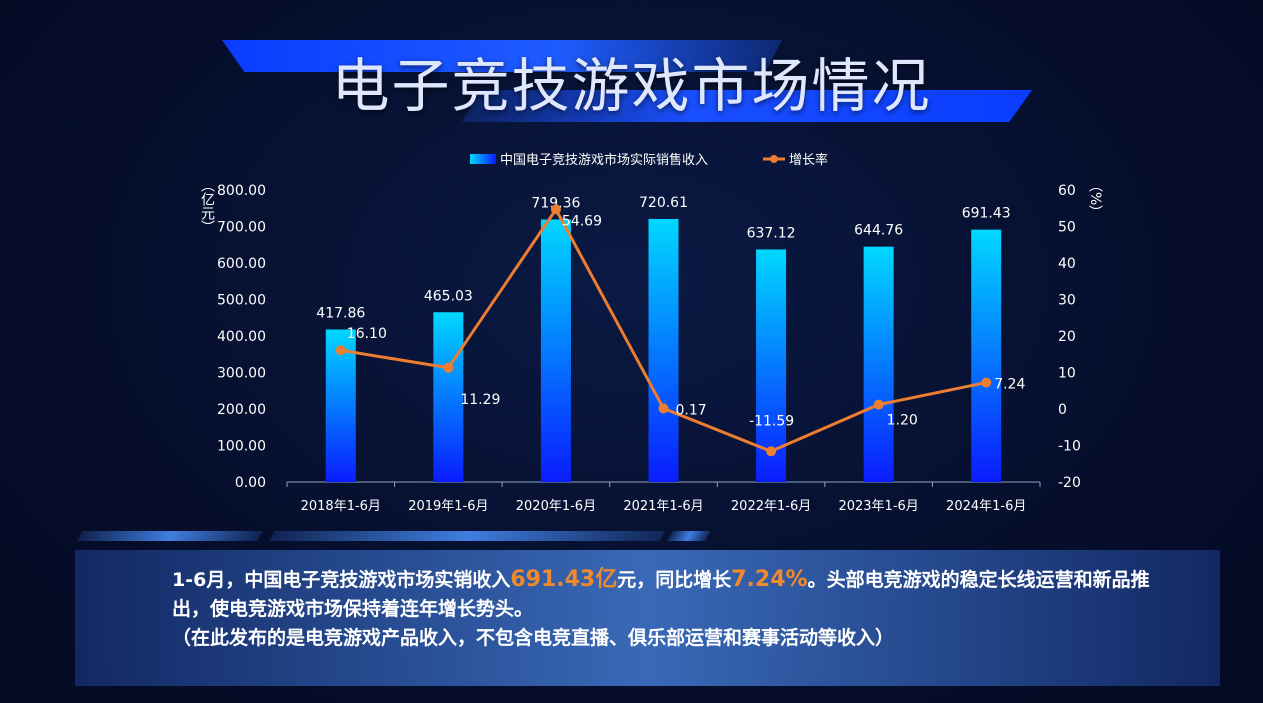 The width and height of the screenshot is (1263, 703). Describe the element at coordinates (986, 214) in the screenshot. I see `revenue-bar-label: 691.43` at that location.